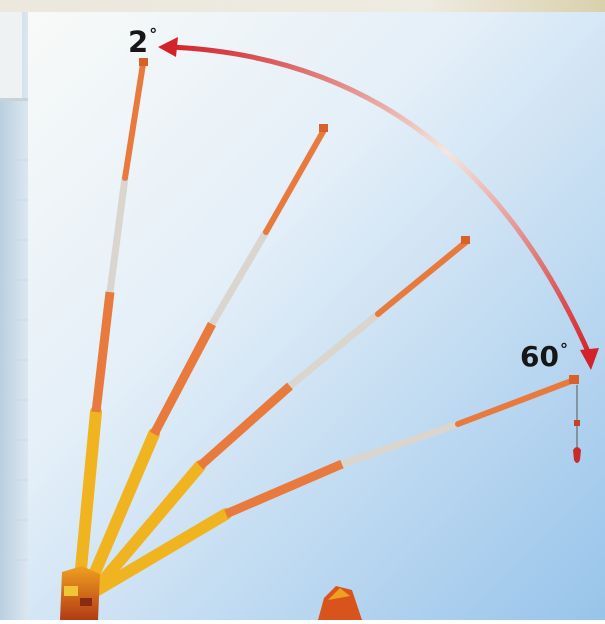 This screenshot has height=624, width=605. Describe the element at coordinates (138, 42) in the screenshot. I see `angle-value-min: 2` at that location.